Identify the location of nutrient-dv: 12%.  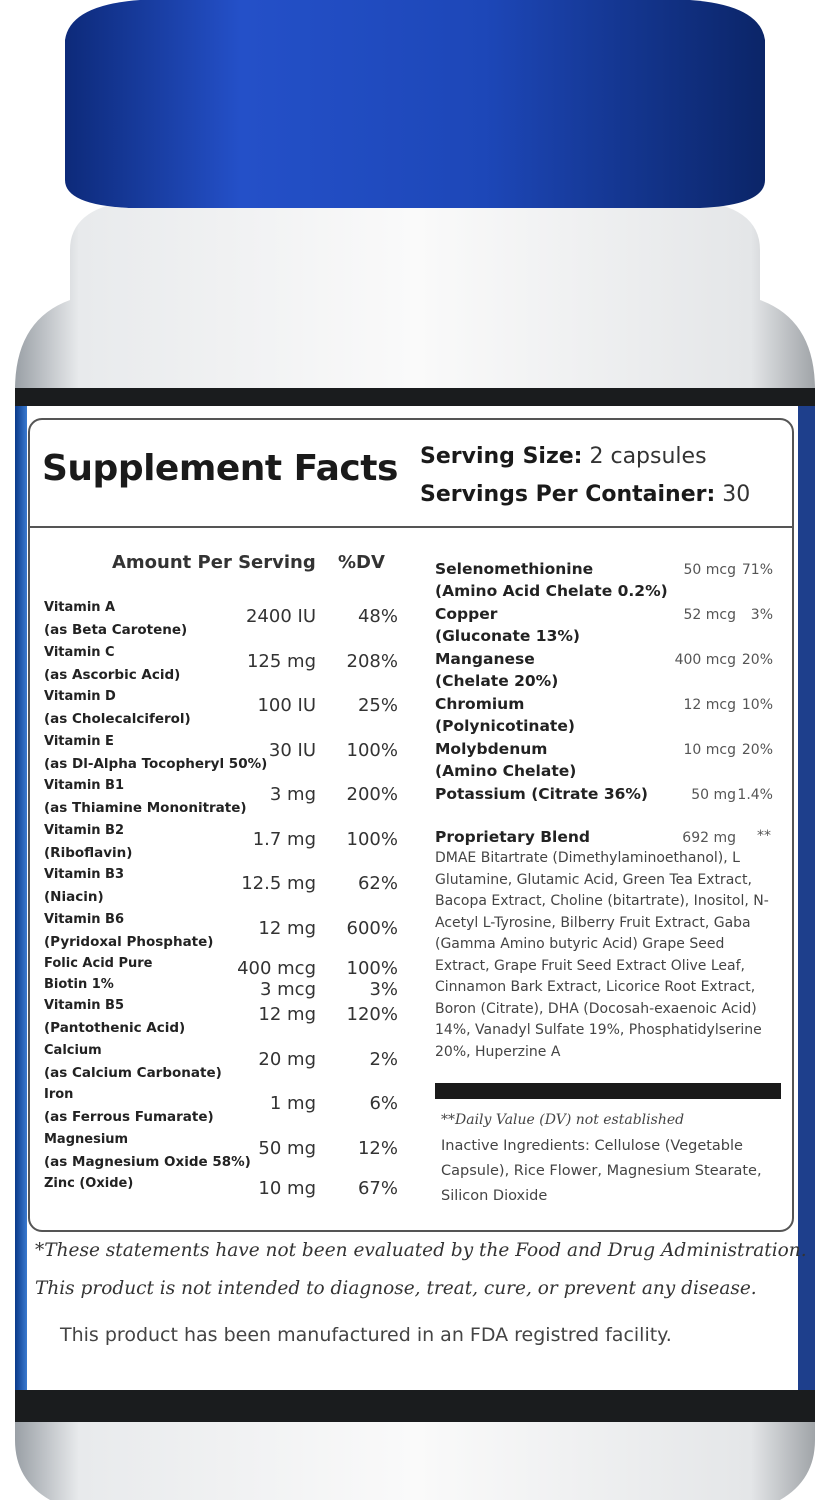
(377, 1148).